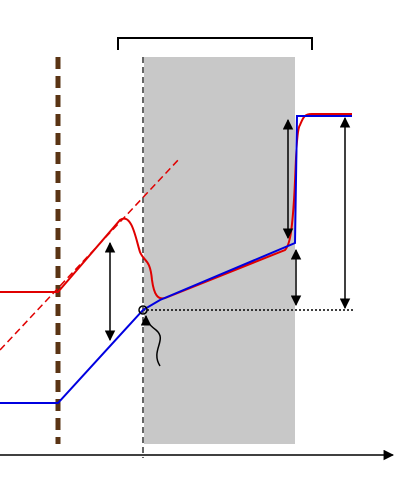 The width and height of the screenshot is (402, 479). I want to click on bracket, so click(215, 43).